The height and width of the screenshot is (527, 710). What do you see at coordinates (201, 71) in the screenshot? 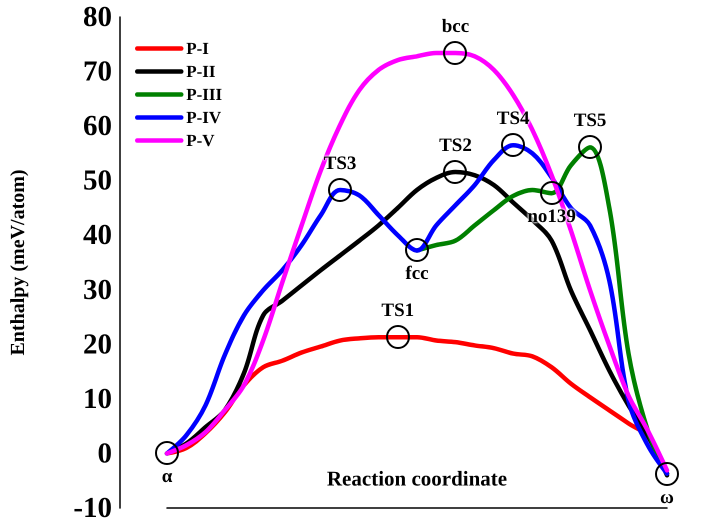
I see `legend-label: P-II` at bounding box center [201, 71].